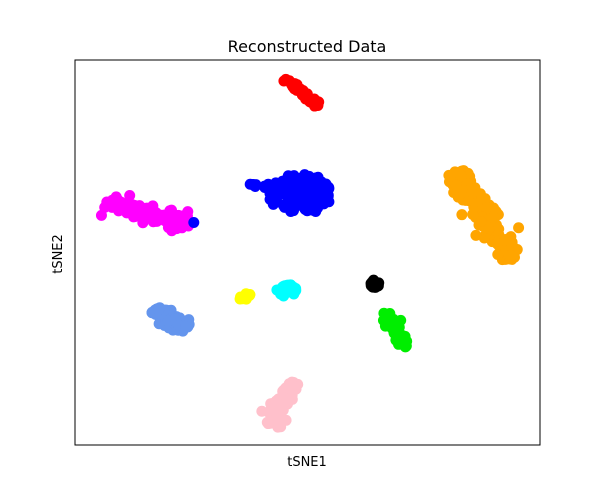  Describe the element at coordinates (58, 254) in the screenshot. I see `y-axis-label: tSNE2` at that location.